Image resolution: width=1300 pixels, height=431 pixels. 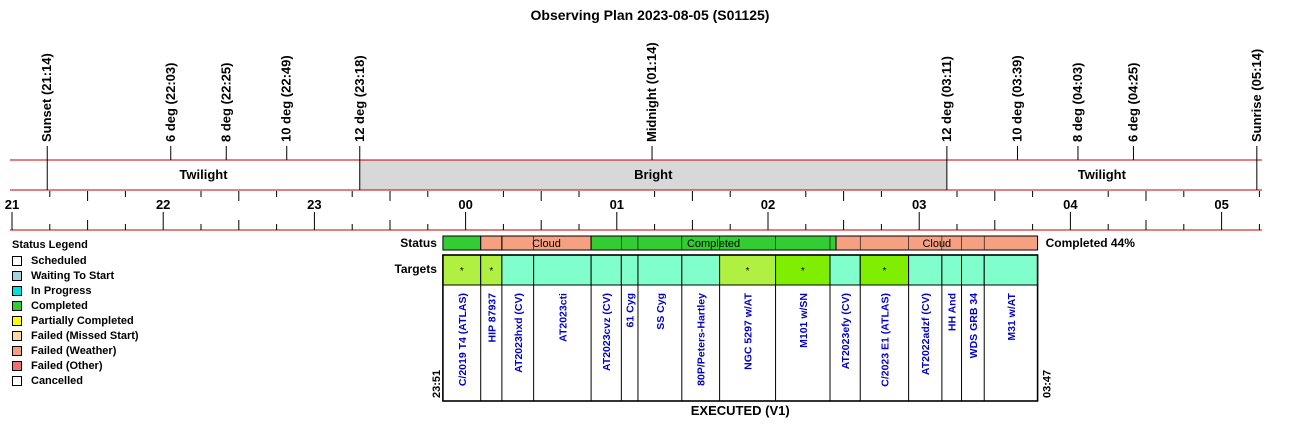 I want to click on legend-item: Scheduled, so click(x=75, y=260).